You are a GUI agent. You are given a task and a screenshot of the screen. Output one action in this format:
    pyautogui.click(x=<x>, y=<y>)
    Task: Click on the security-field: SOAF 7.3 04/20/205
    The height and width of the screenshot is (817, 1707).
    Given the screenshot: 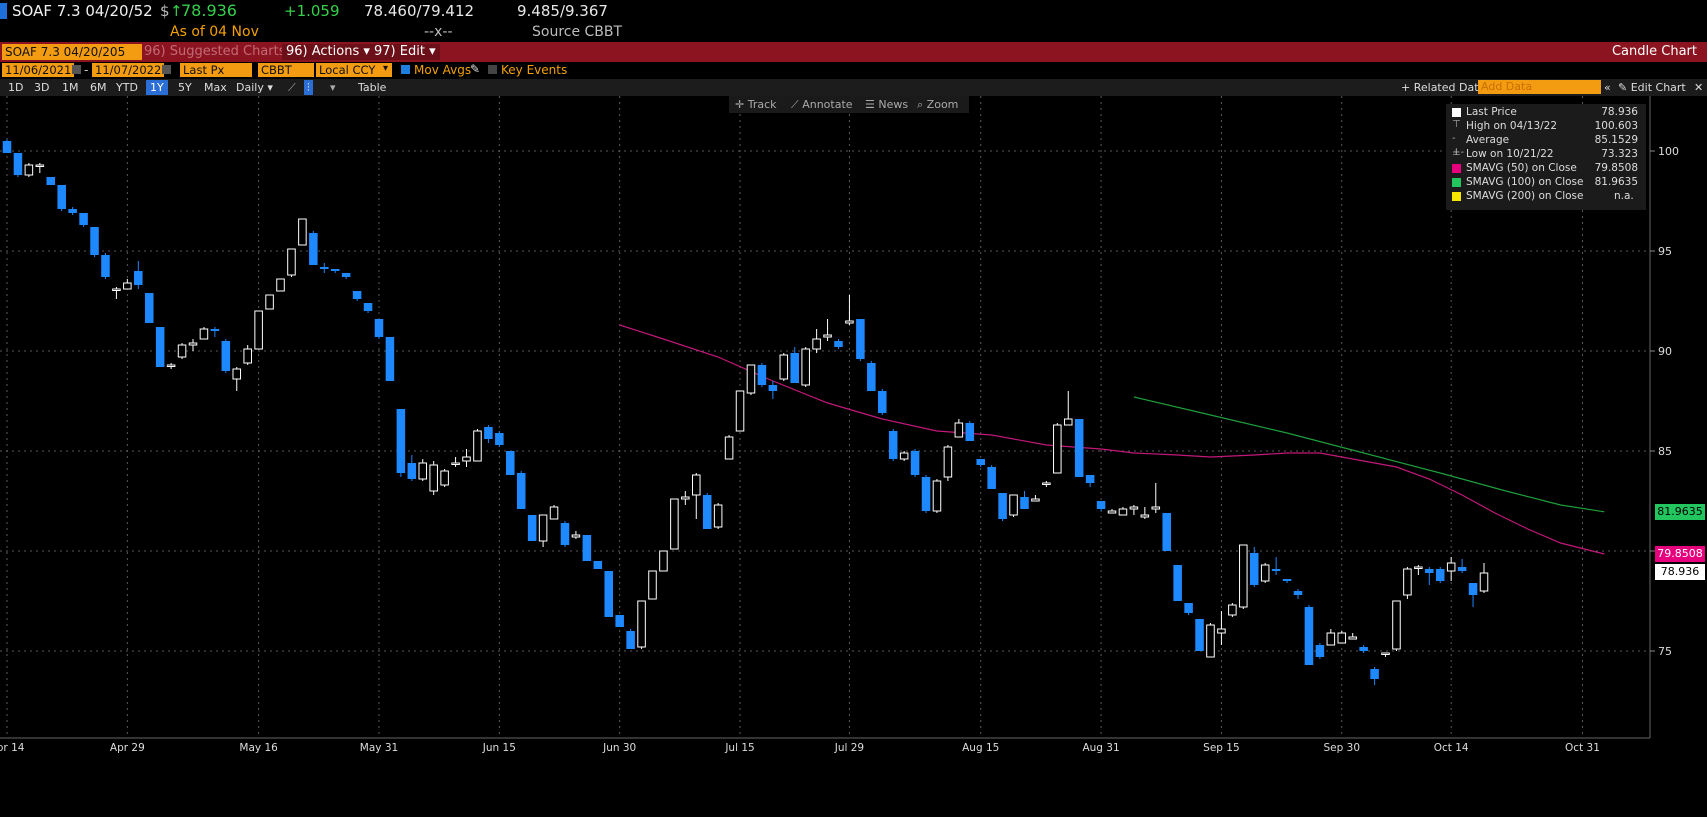 What is the action you would take?
    pyautogui.click(x=72, y=52)
    